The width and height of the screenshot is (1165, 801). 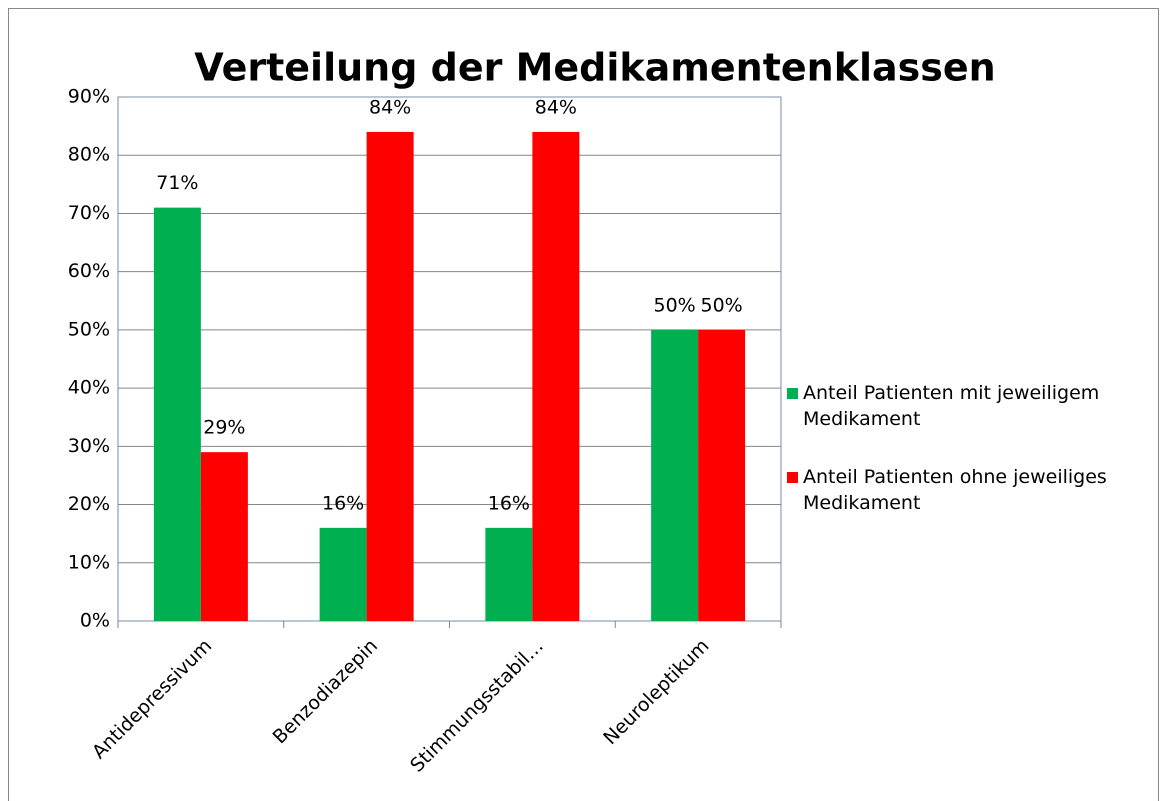 I want to click on data-label: 29%, so click(x=224, y=428).